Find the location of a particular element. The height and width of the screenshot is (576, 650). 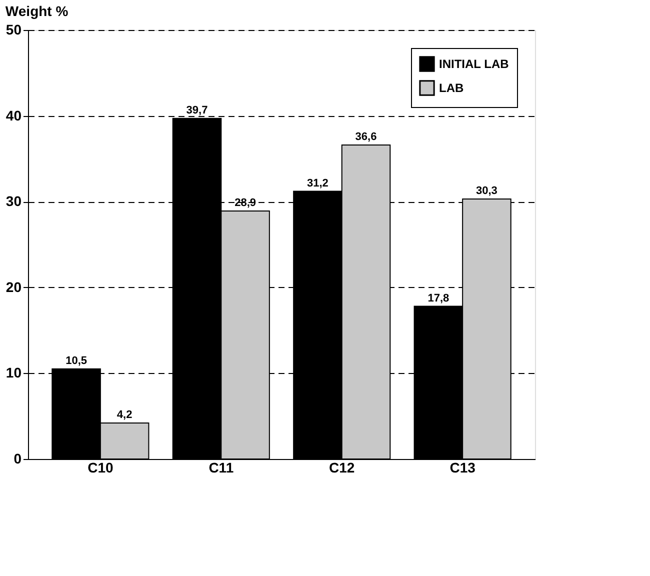

text: 10,5 is located at coordinates (76, 360).